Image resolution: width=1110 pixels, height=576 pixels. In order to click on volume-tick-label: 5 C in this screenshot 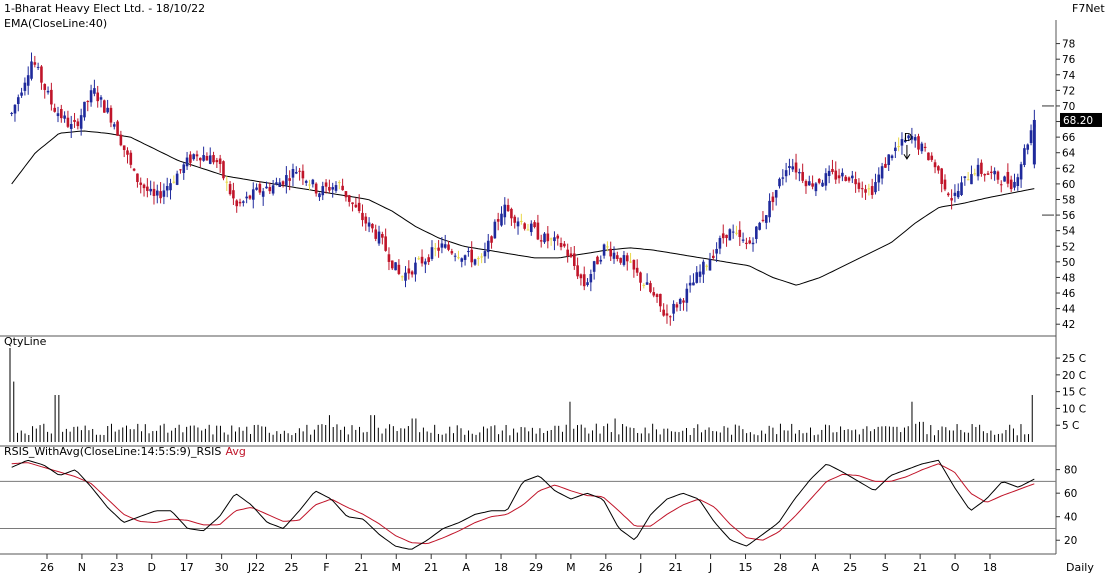, I will do `click(1070, 426)`.